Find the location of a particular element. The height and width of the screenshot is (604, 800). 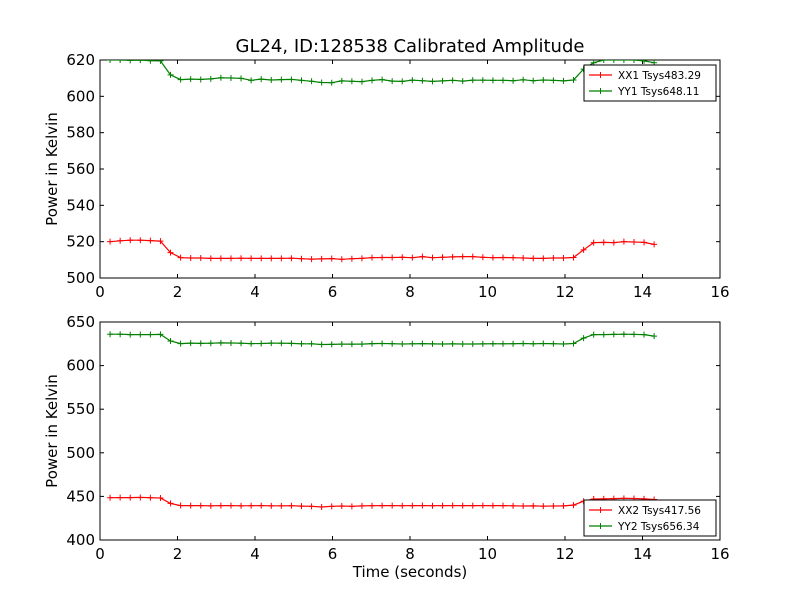

y-tick-label: 550 is located at coordinates (80, 409).